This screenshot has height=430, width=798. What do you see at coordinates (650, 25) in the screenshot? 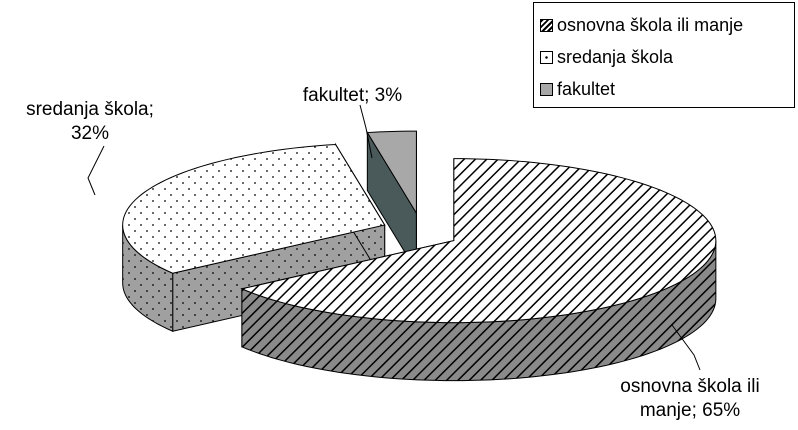
I see `legend-label: osnovna škola ili manje` at bounding box center [650, 25].